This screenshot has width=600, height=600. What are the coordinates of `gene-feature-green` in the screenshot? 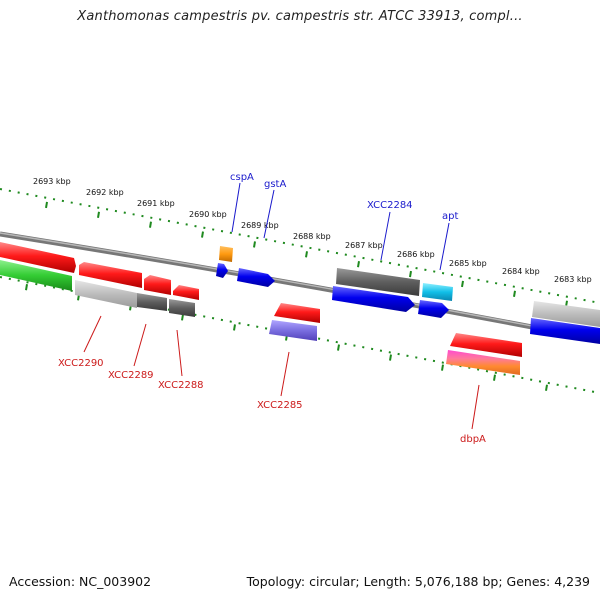 It's located at (36, 275).